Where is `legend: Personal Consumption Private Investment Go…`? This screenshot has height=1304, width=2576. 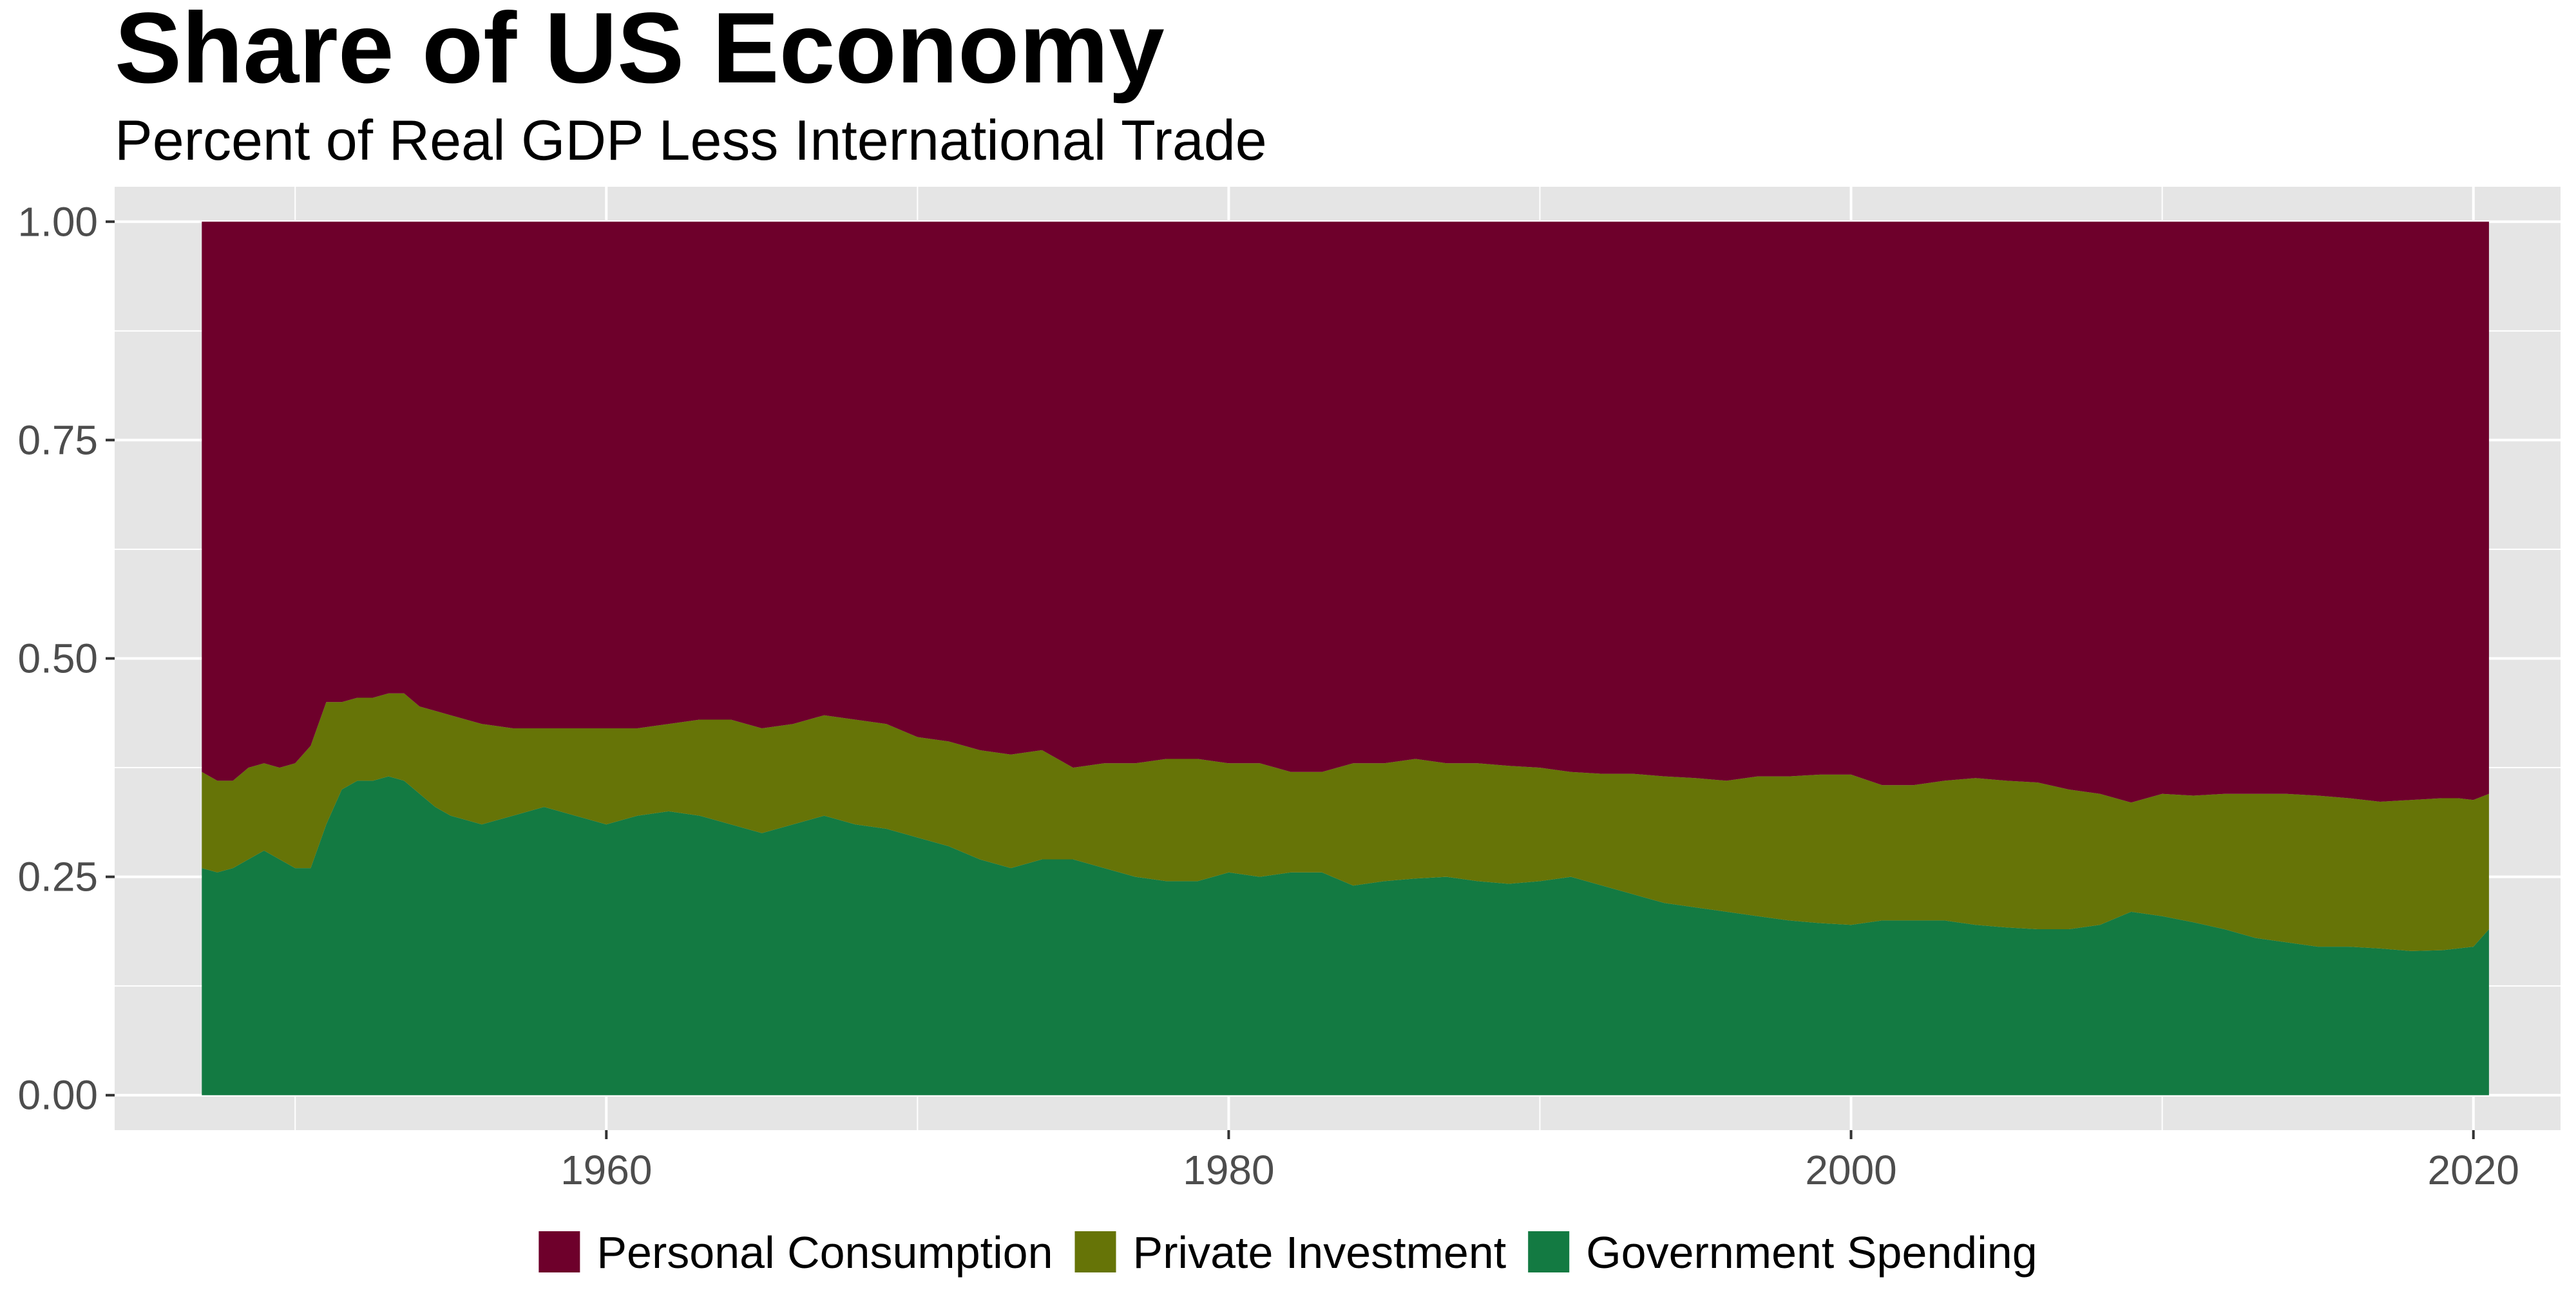 legend: Personal Consumption Private Investment Go… is located at coordinates (1288, 1253).